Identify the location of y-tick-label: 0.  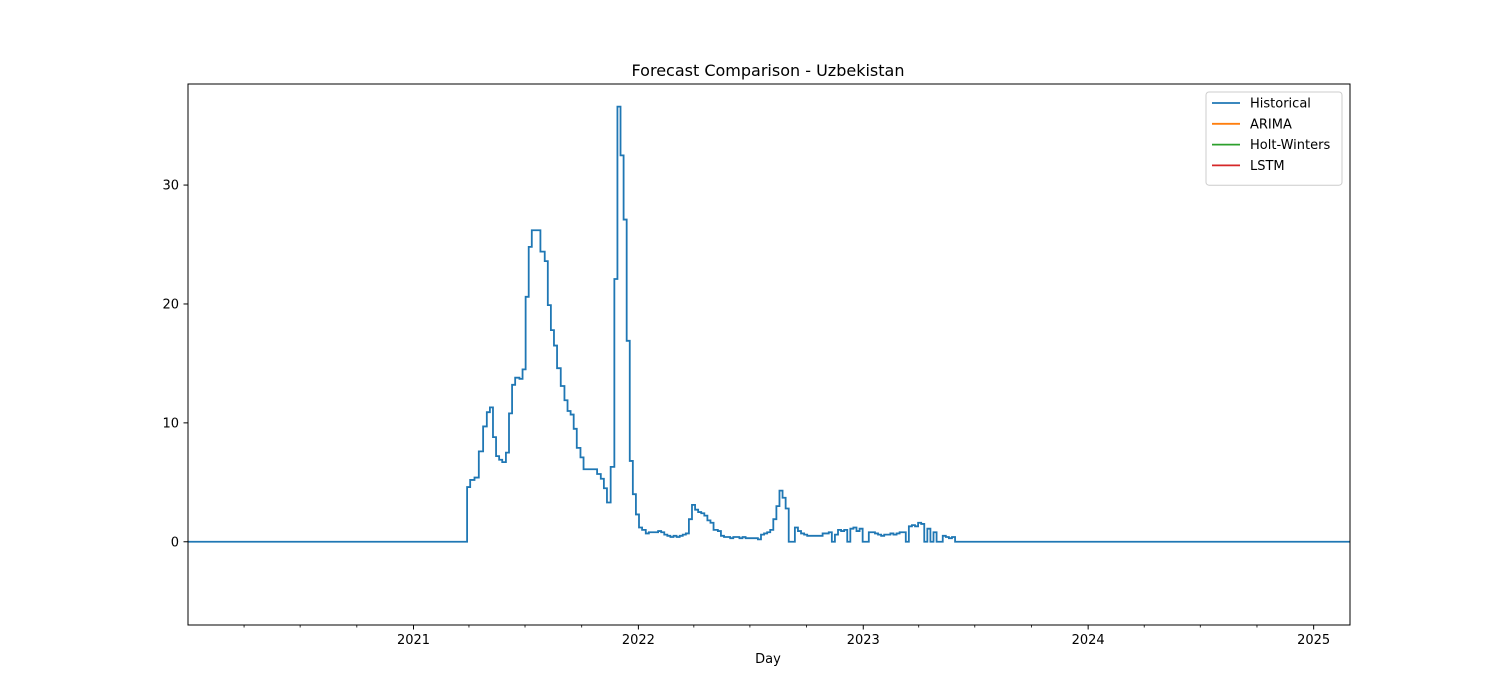
(175, 542).